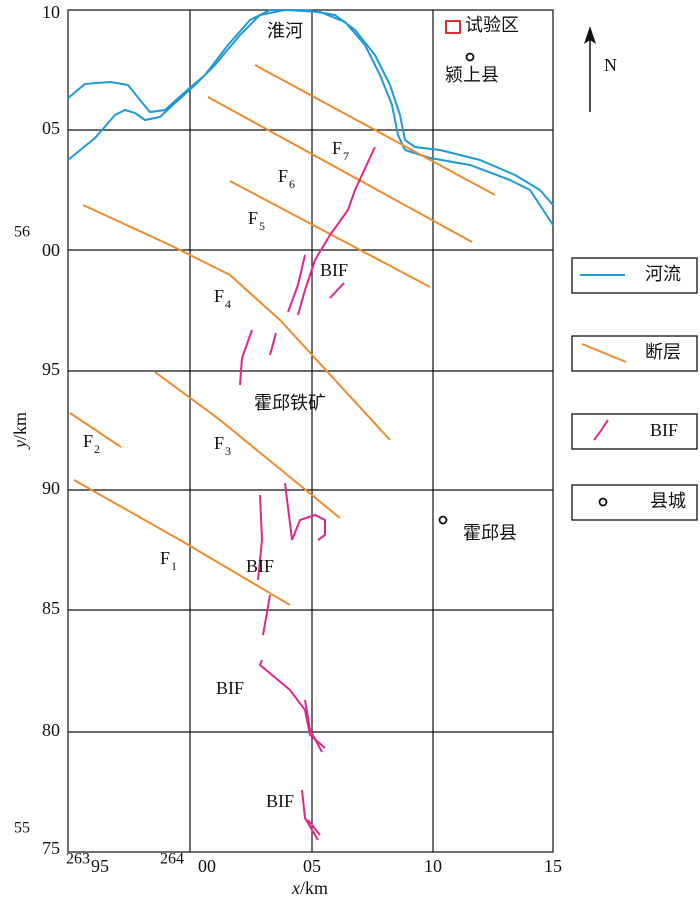 This screenshot has width=700, height=913. Describe the element at coordinates (51, 608) in the screenshot. I see `y-tick-label: 85` at that location.